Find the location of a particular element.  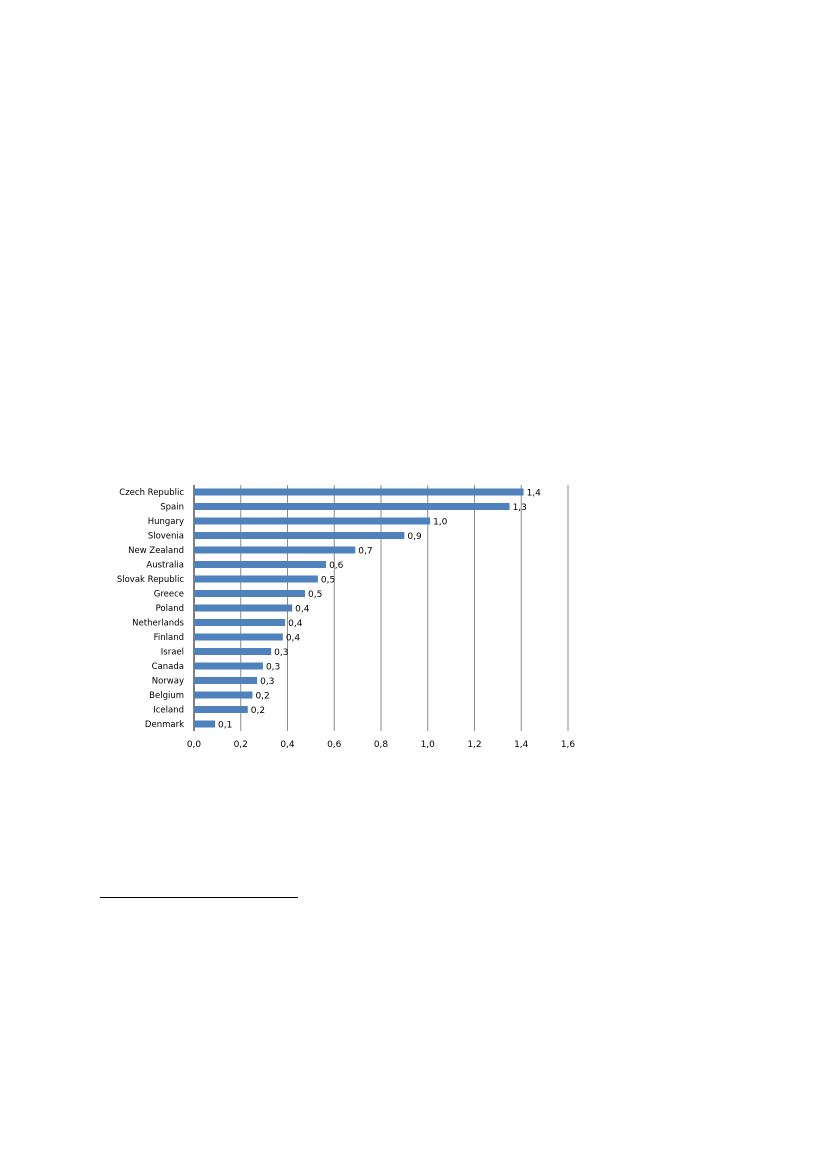

x-tick-label: 1,6 is located at coordinates (568, 745).